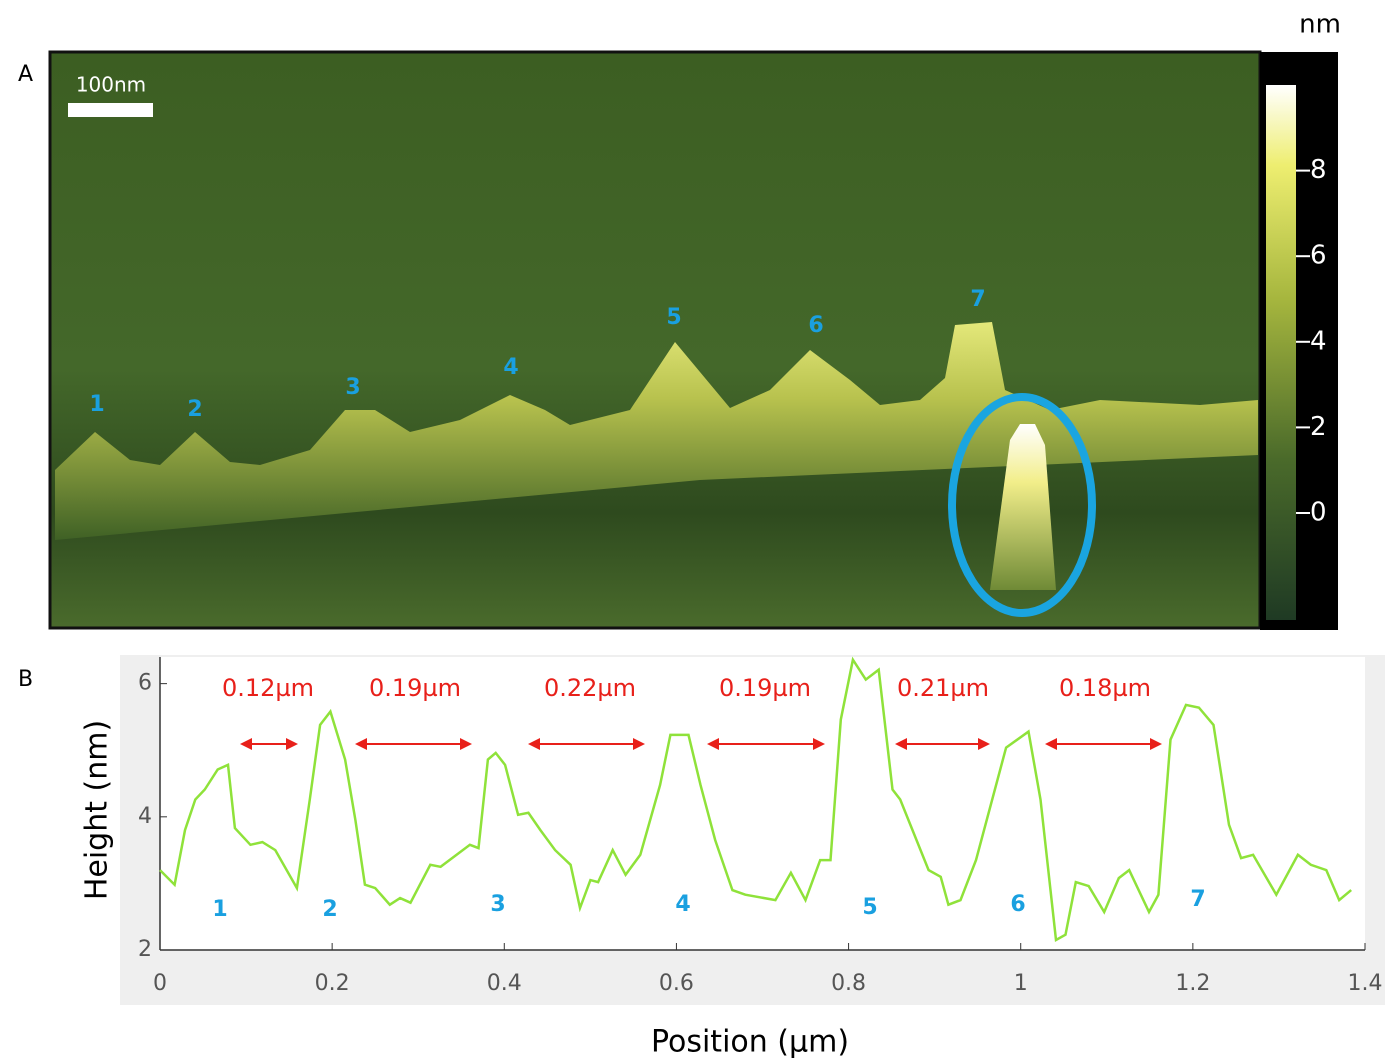 Image resolution: width=1390 pixels, height=1063 pixels. What do you see at coordinates (97, 810) in the screenshot?
I see `y-axis-label: Height (nm)` at bounding box center [97, 810].